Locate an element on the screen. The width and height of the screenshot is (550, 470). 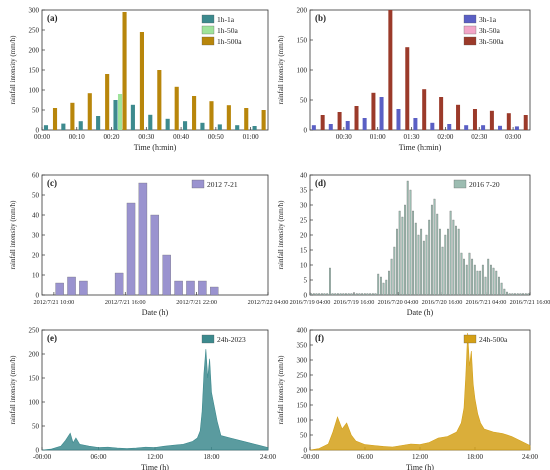
x-tick-label: 00:10 is located at coordinates (77, 137).